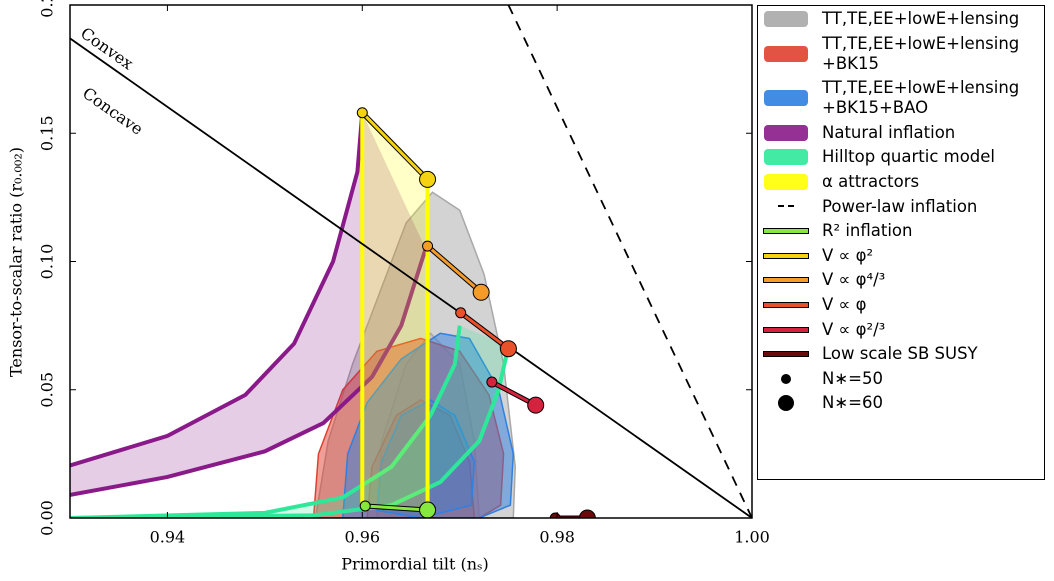 The height and width of the screenshot is (581, 1054). I want to click on legend-label: Natural inflation, so click(889, 132).